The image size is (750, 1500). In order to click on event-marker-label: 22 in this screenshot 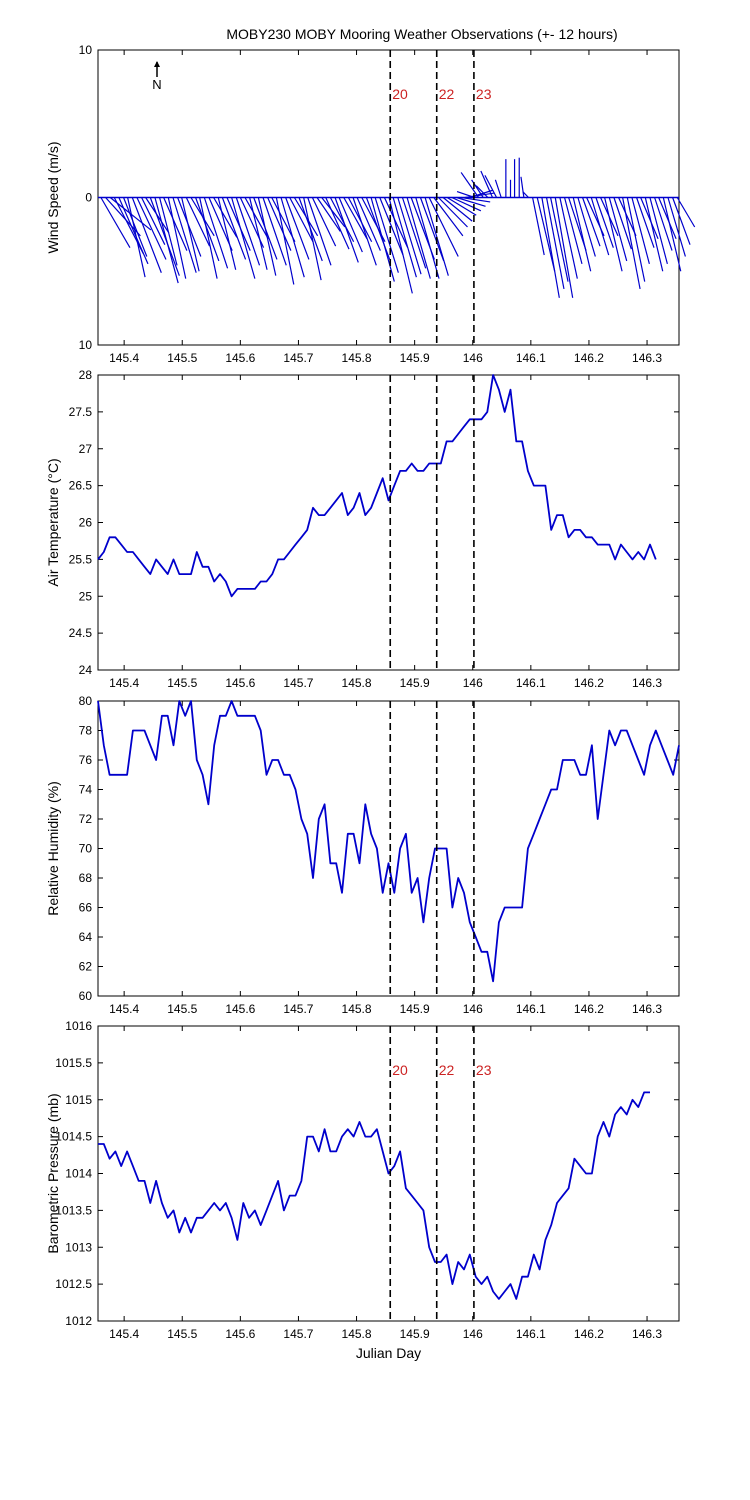, I will do `click(447, 1070)`.